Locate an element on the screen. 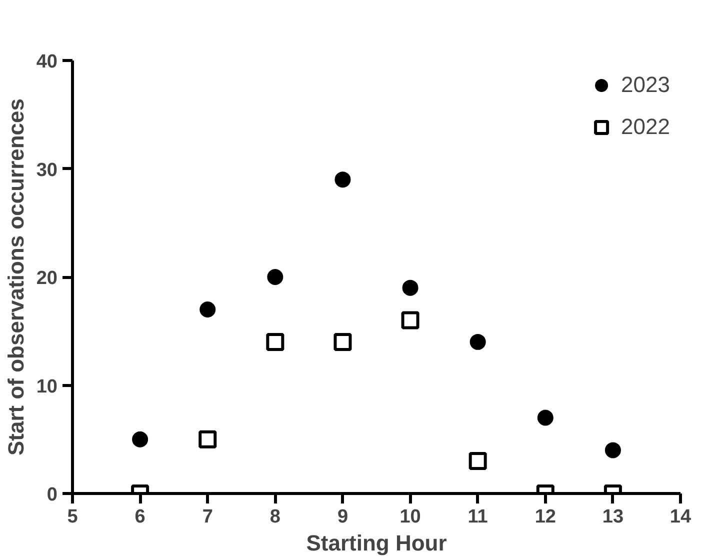 The image size is (702, 560). x-tick-label: 14 is located at coordinates (681, 517).